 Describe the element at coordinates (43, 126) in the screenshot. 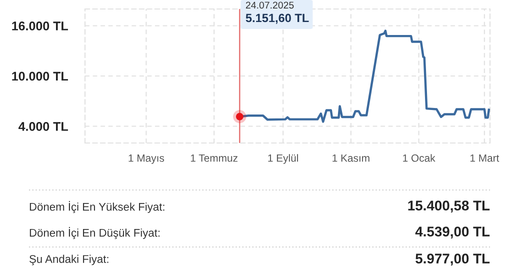

I see `y-tick-label: 4.000 TL` at that location.